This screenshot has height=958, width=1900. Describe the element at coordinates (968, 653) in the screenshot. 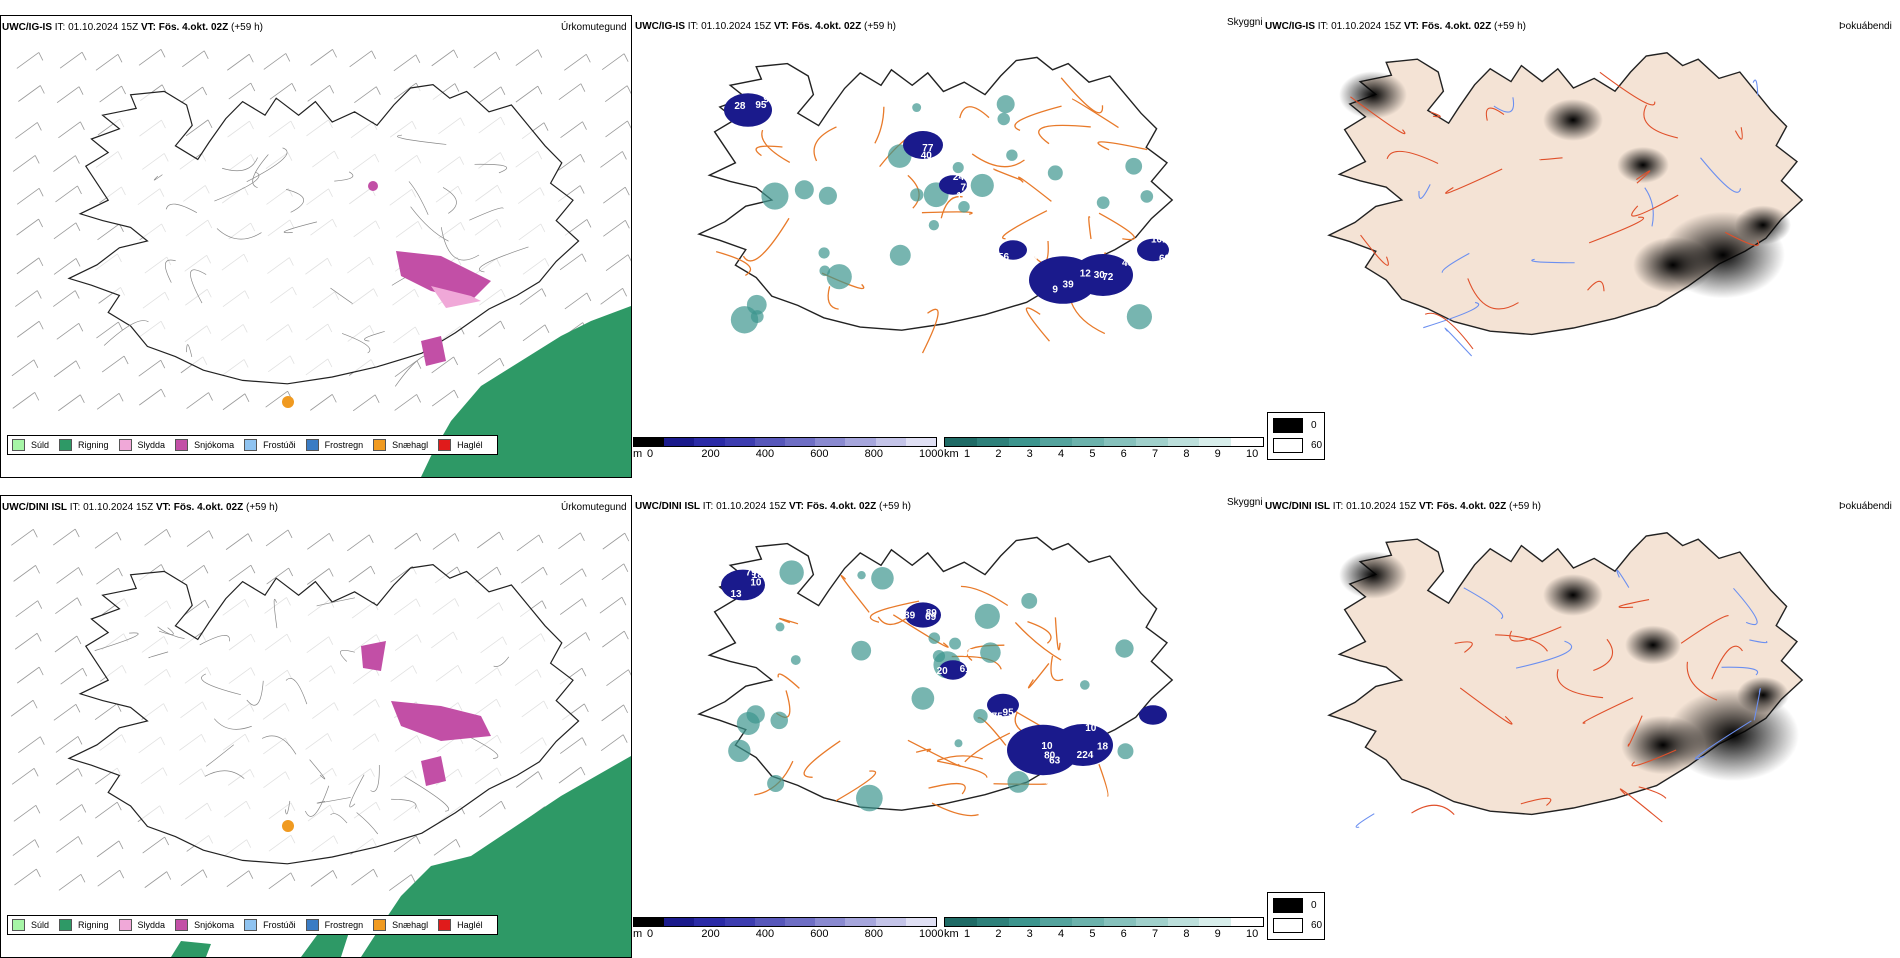

I see `vis-value-label: 92` at that location.